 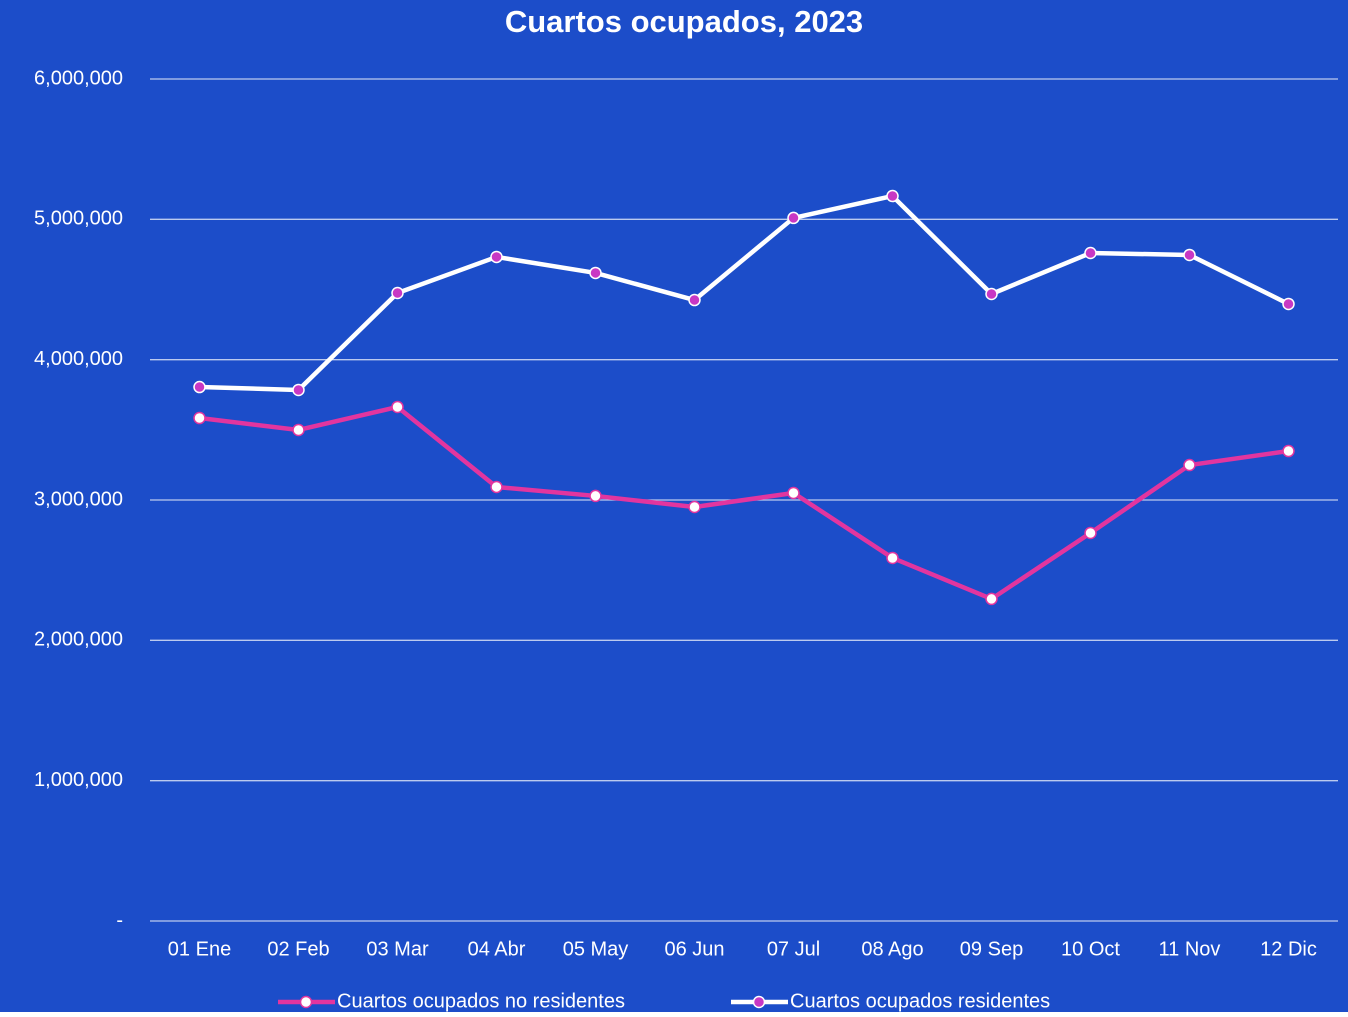 I want to click on x-tick-label: 01 Ene, so click(x=199, y=949).